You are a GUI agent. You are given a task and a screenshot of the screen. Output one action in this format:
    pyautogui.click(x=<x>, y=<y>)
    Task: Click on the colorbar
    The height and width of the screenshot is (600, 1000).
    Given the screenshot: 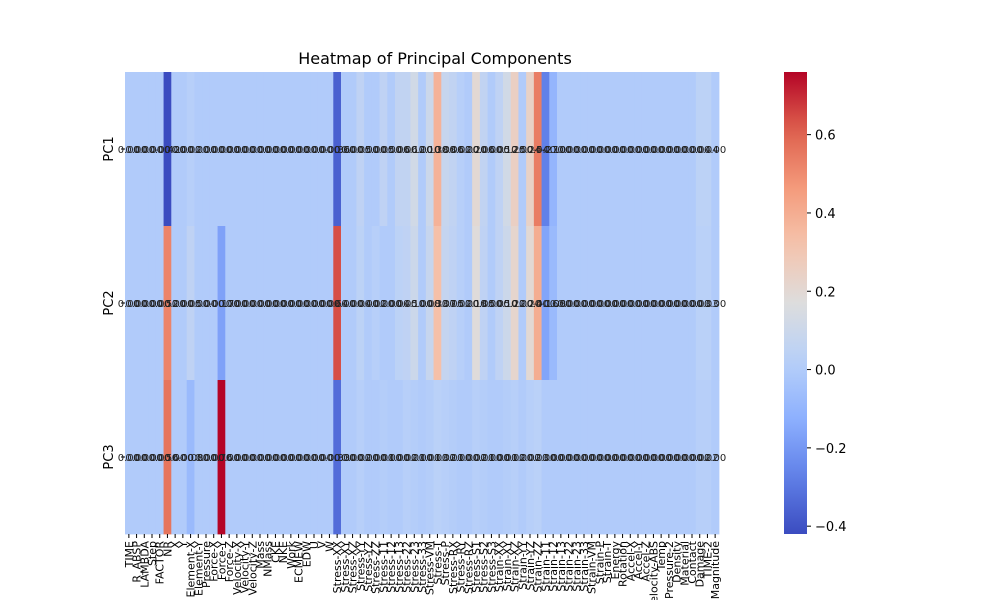 What is the action you would take?
    pyautogui.click(x=795, y=303)
    